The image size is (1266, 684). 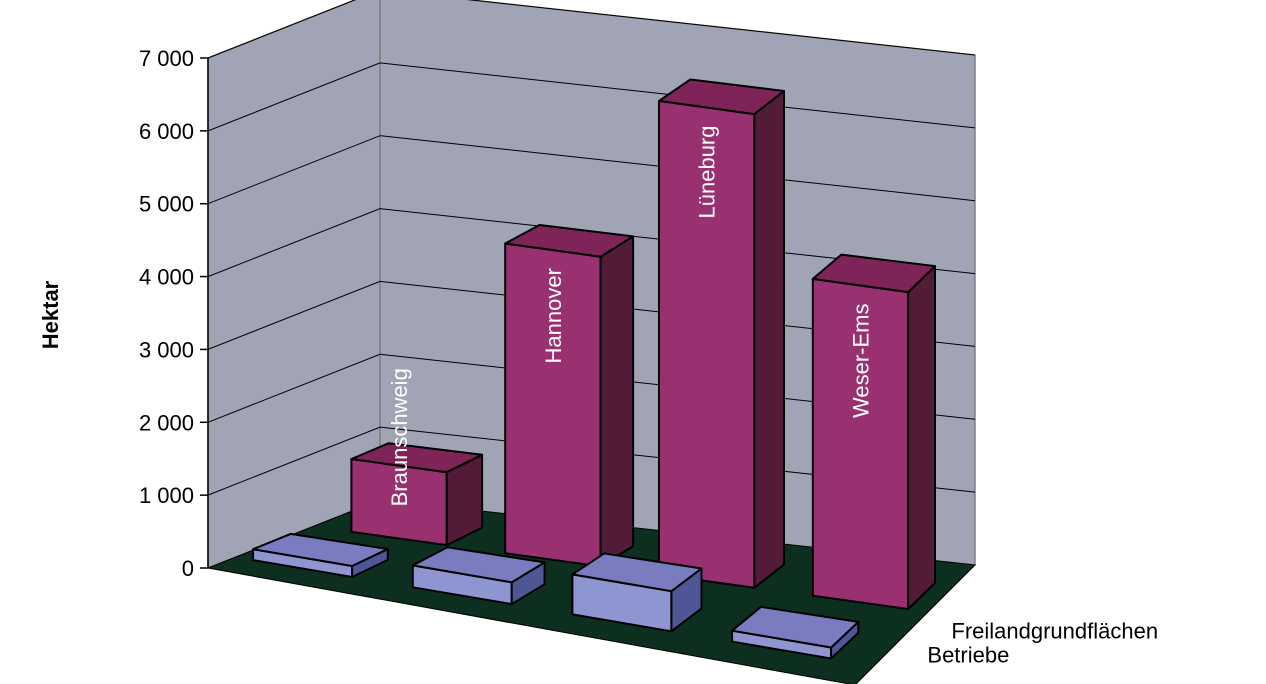 I want to click on y-axis-title: Hektar, so click(x=50, y=314).